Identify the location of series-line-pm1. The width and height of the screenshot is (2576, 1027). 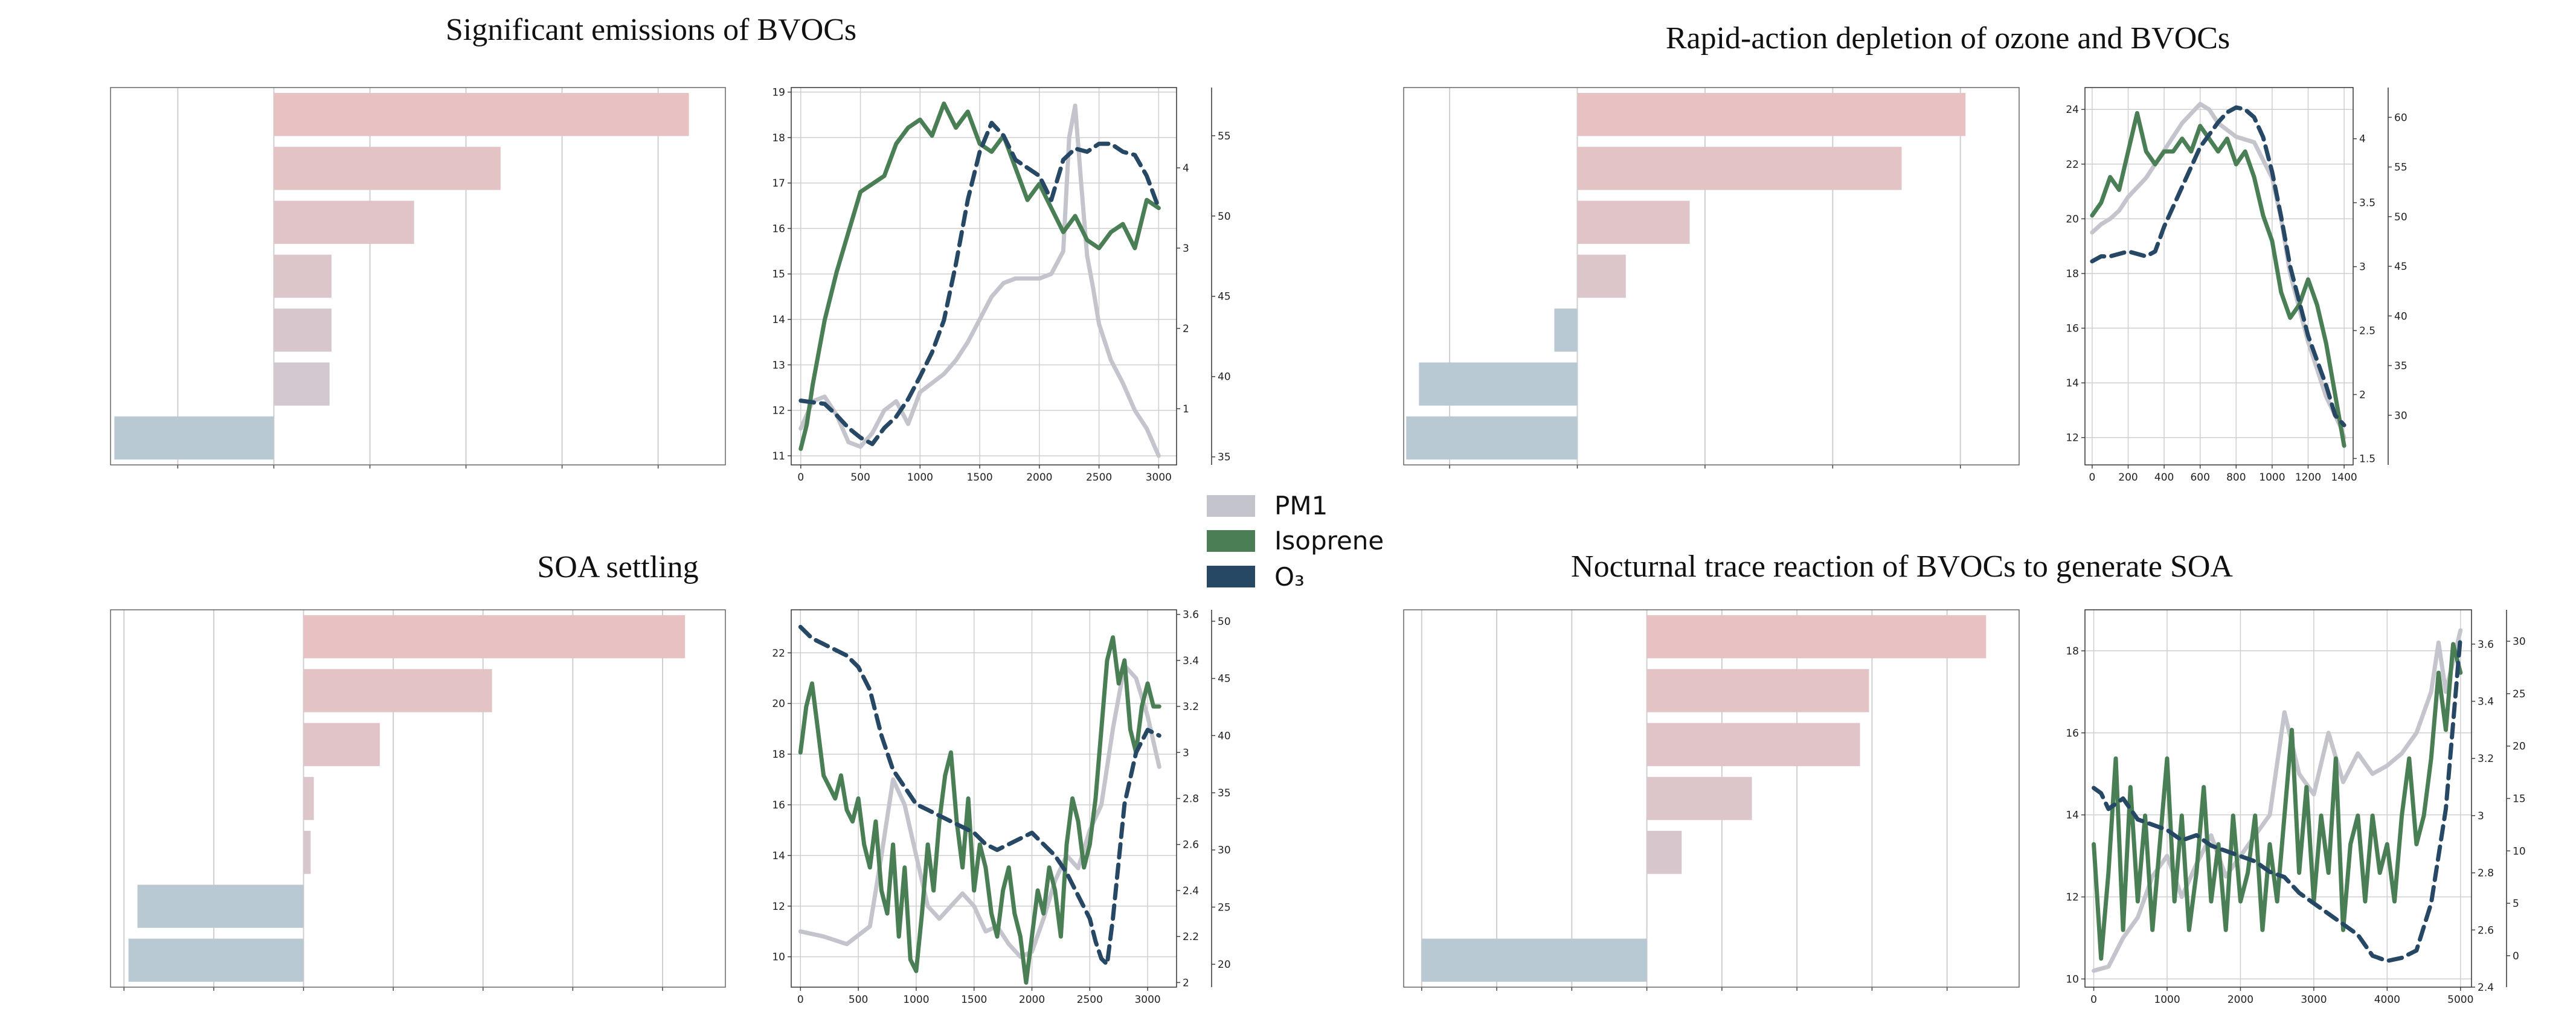
(2218, 270).